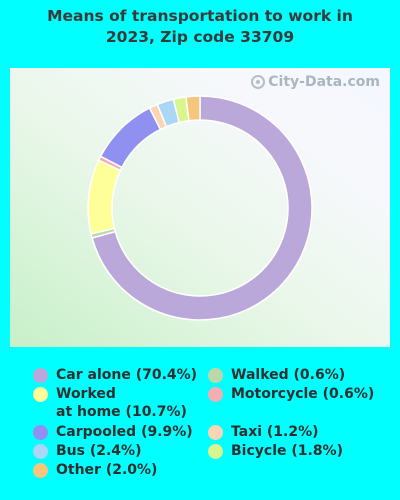 This screenshot has width=400, height=500. Describe the element at coordinates (124, 432) in the screenshot. I see `legend-label: Carpooled (9.9%)` at that location.